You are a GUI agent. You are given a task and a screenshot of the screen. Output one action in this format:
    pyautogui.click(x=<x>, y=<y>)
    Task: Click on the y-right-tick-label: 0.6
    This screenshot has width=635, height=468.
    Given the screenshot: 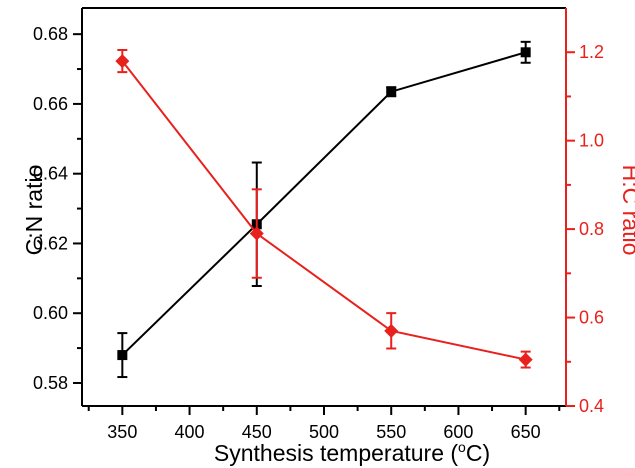 What is the action you would take?
    pyautogui.click(x=591, y=318)
    